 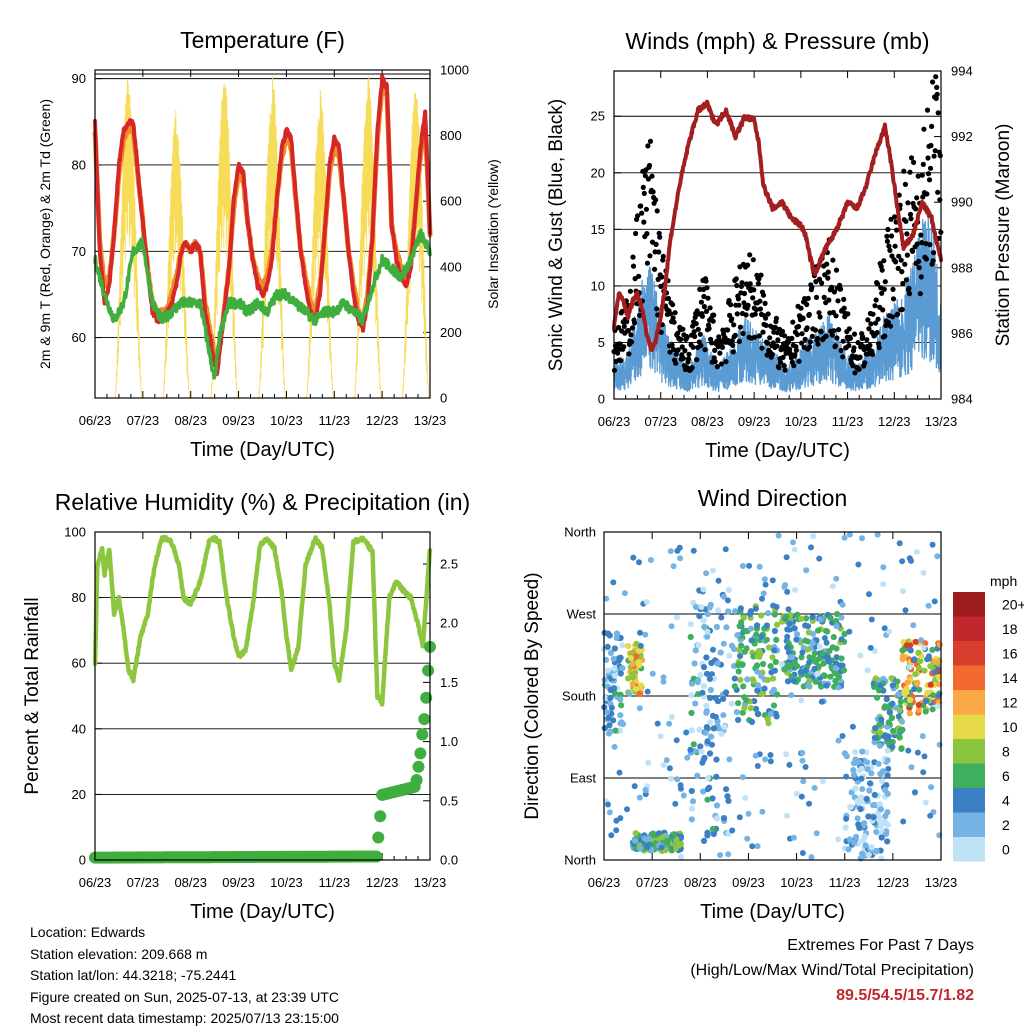 I want to click on y-tick-label: 60, so click(x=79, y=337).